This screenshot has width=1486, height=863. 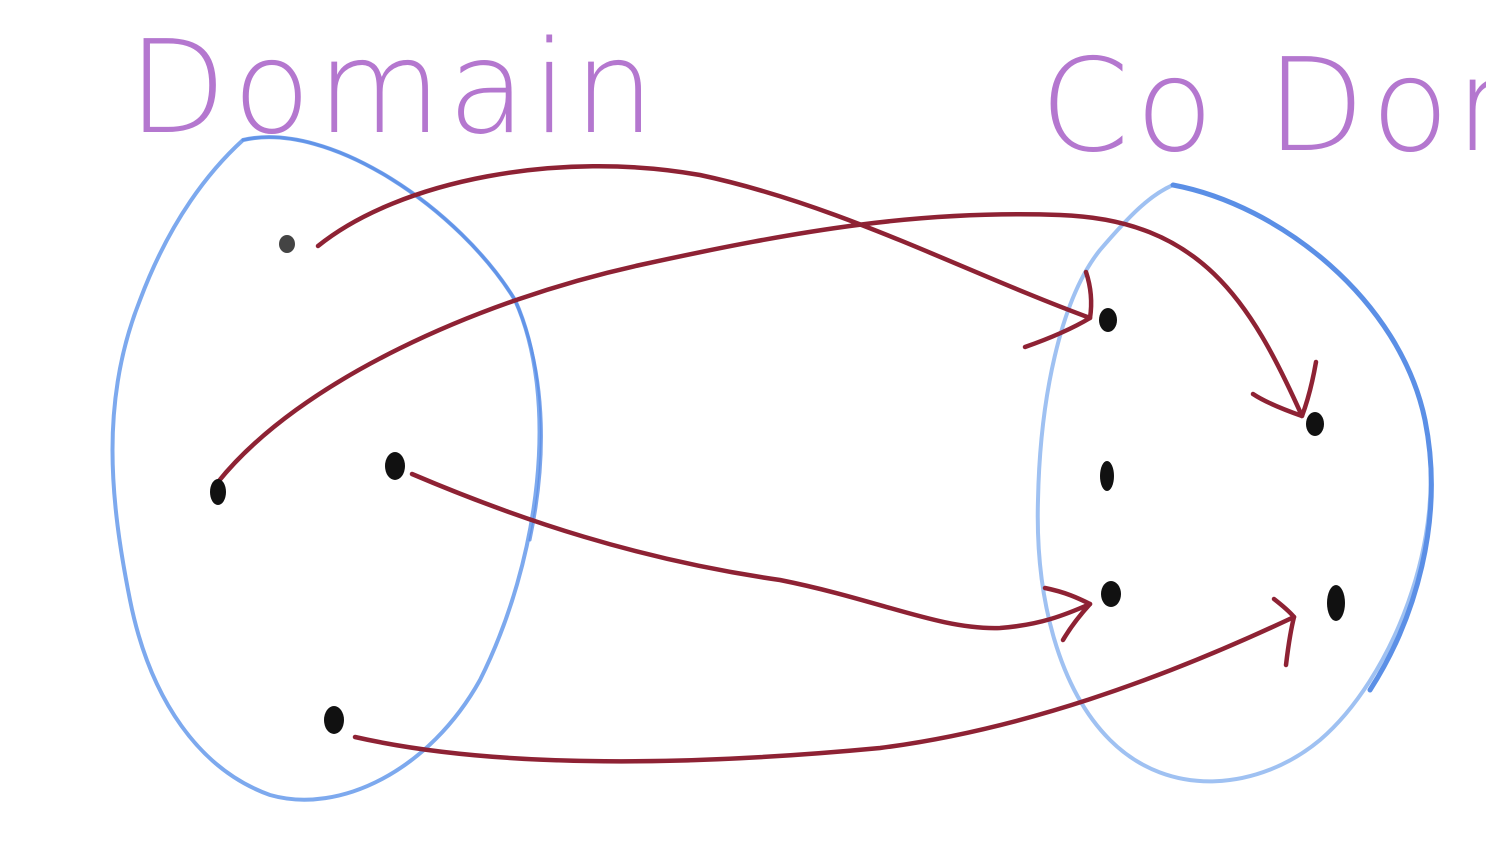 I want to click on codomain-set-outline-accent, so click(x=1302, y=437).